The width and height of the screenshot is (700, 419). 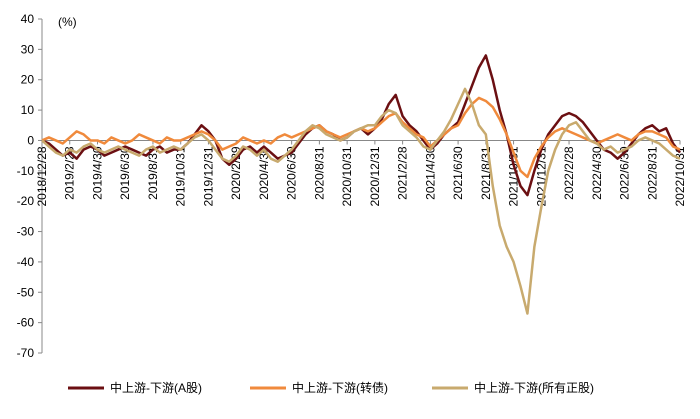 What do you see at coordinates (652, 173) in the screenshot?
I see `x-tick-label: 2022/8/31` at bounding box center [652, 173].